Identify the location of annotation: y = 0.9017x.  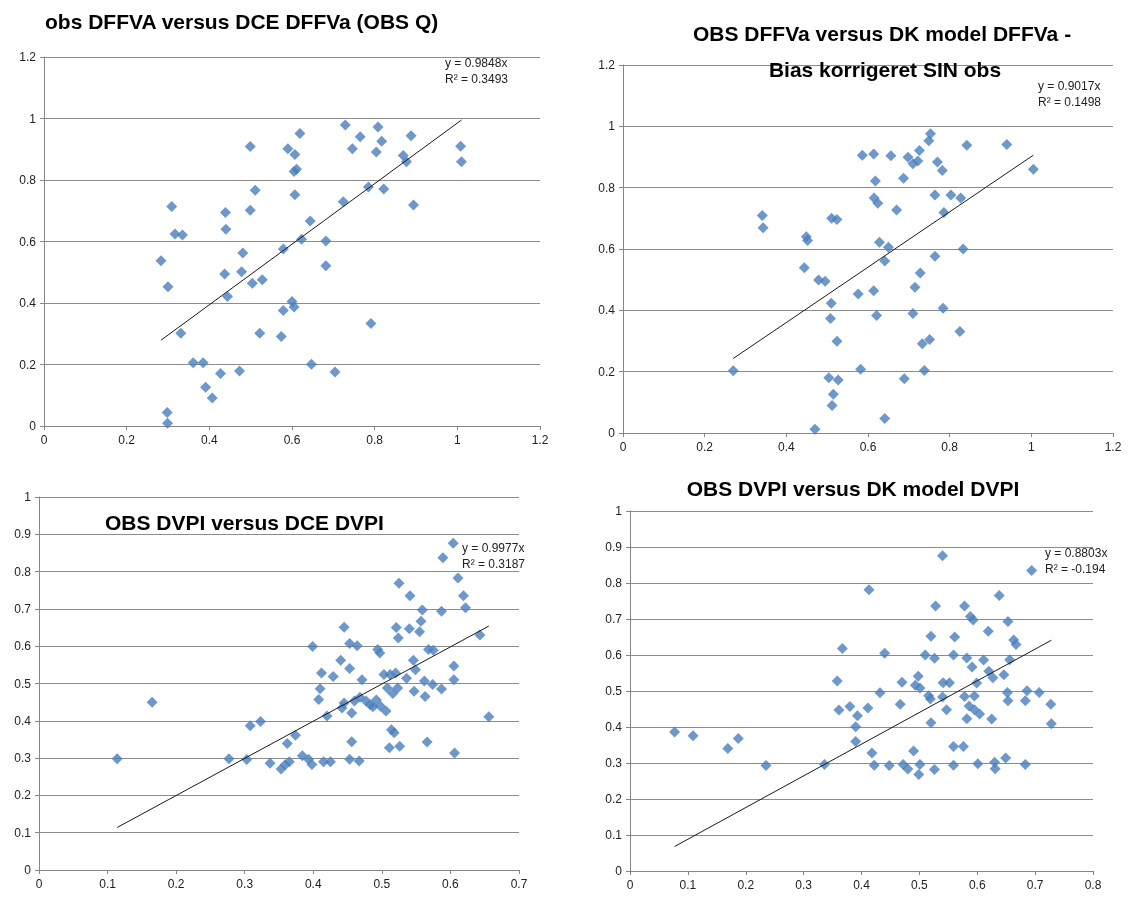
(1069, 86).